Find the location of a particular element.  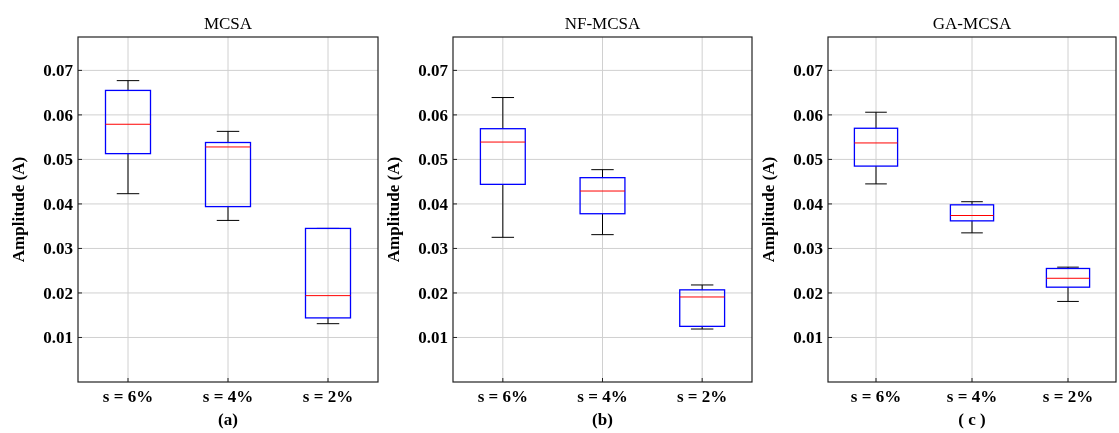

x-axis-title: ( c ) is located at coordinates (972, 419).